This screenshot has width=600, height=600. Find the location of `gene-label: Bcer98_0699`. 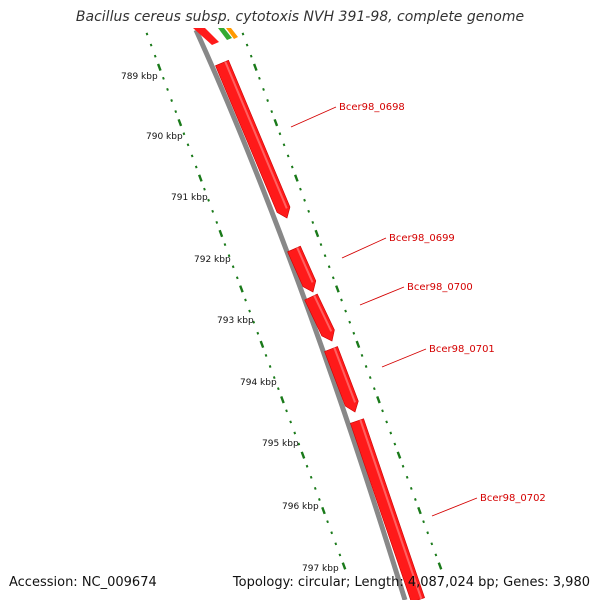

gene-label: Bcer98_0699 is located at coordinates (422, 238).